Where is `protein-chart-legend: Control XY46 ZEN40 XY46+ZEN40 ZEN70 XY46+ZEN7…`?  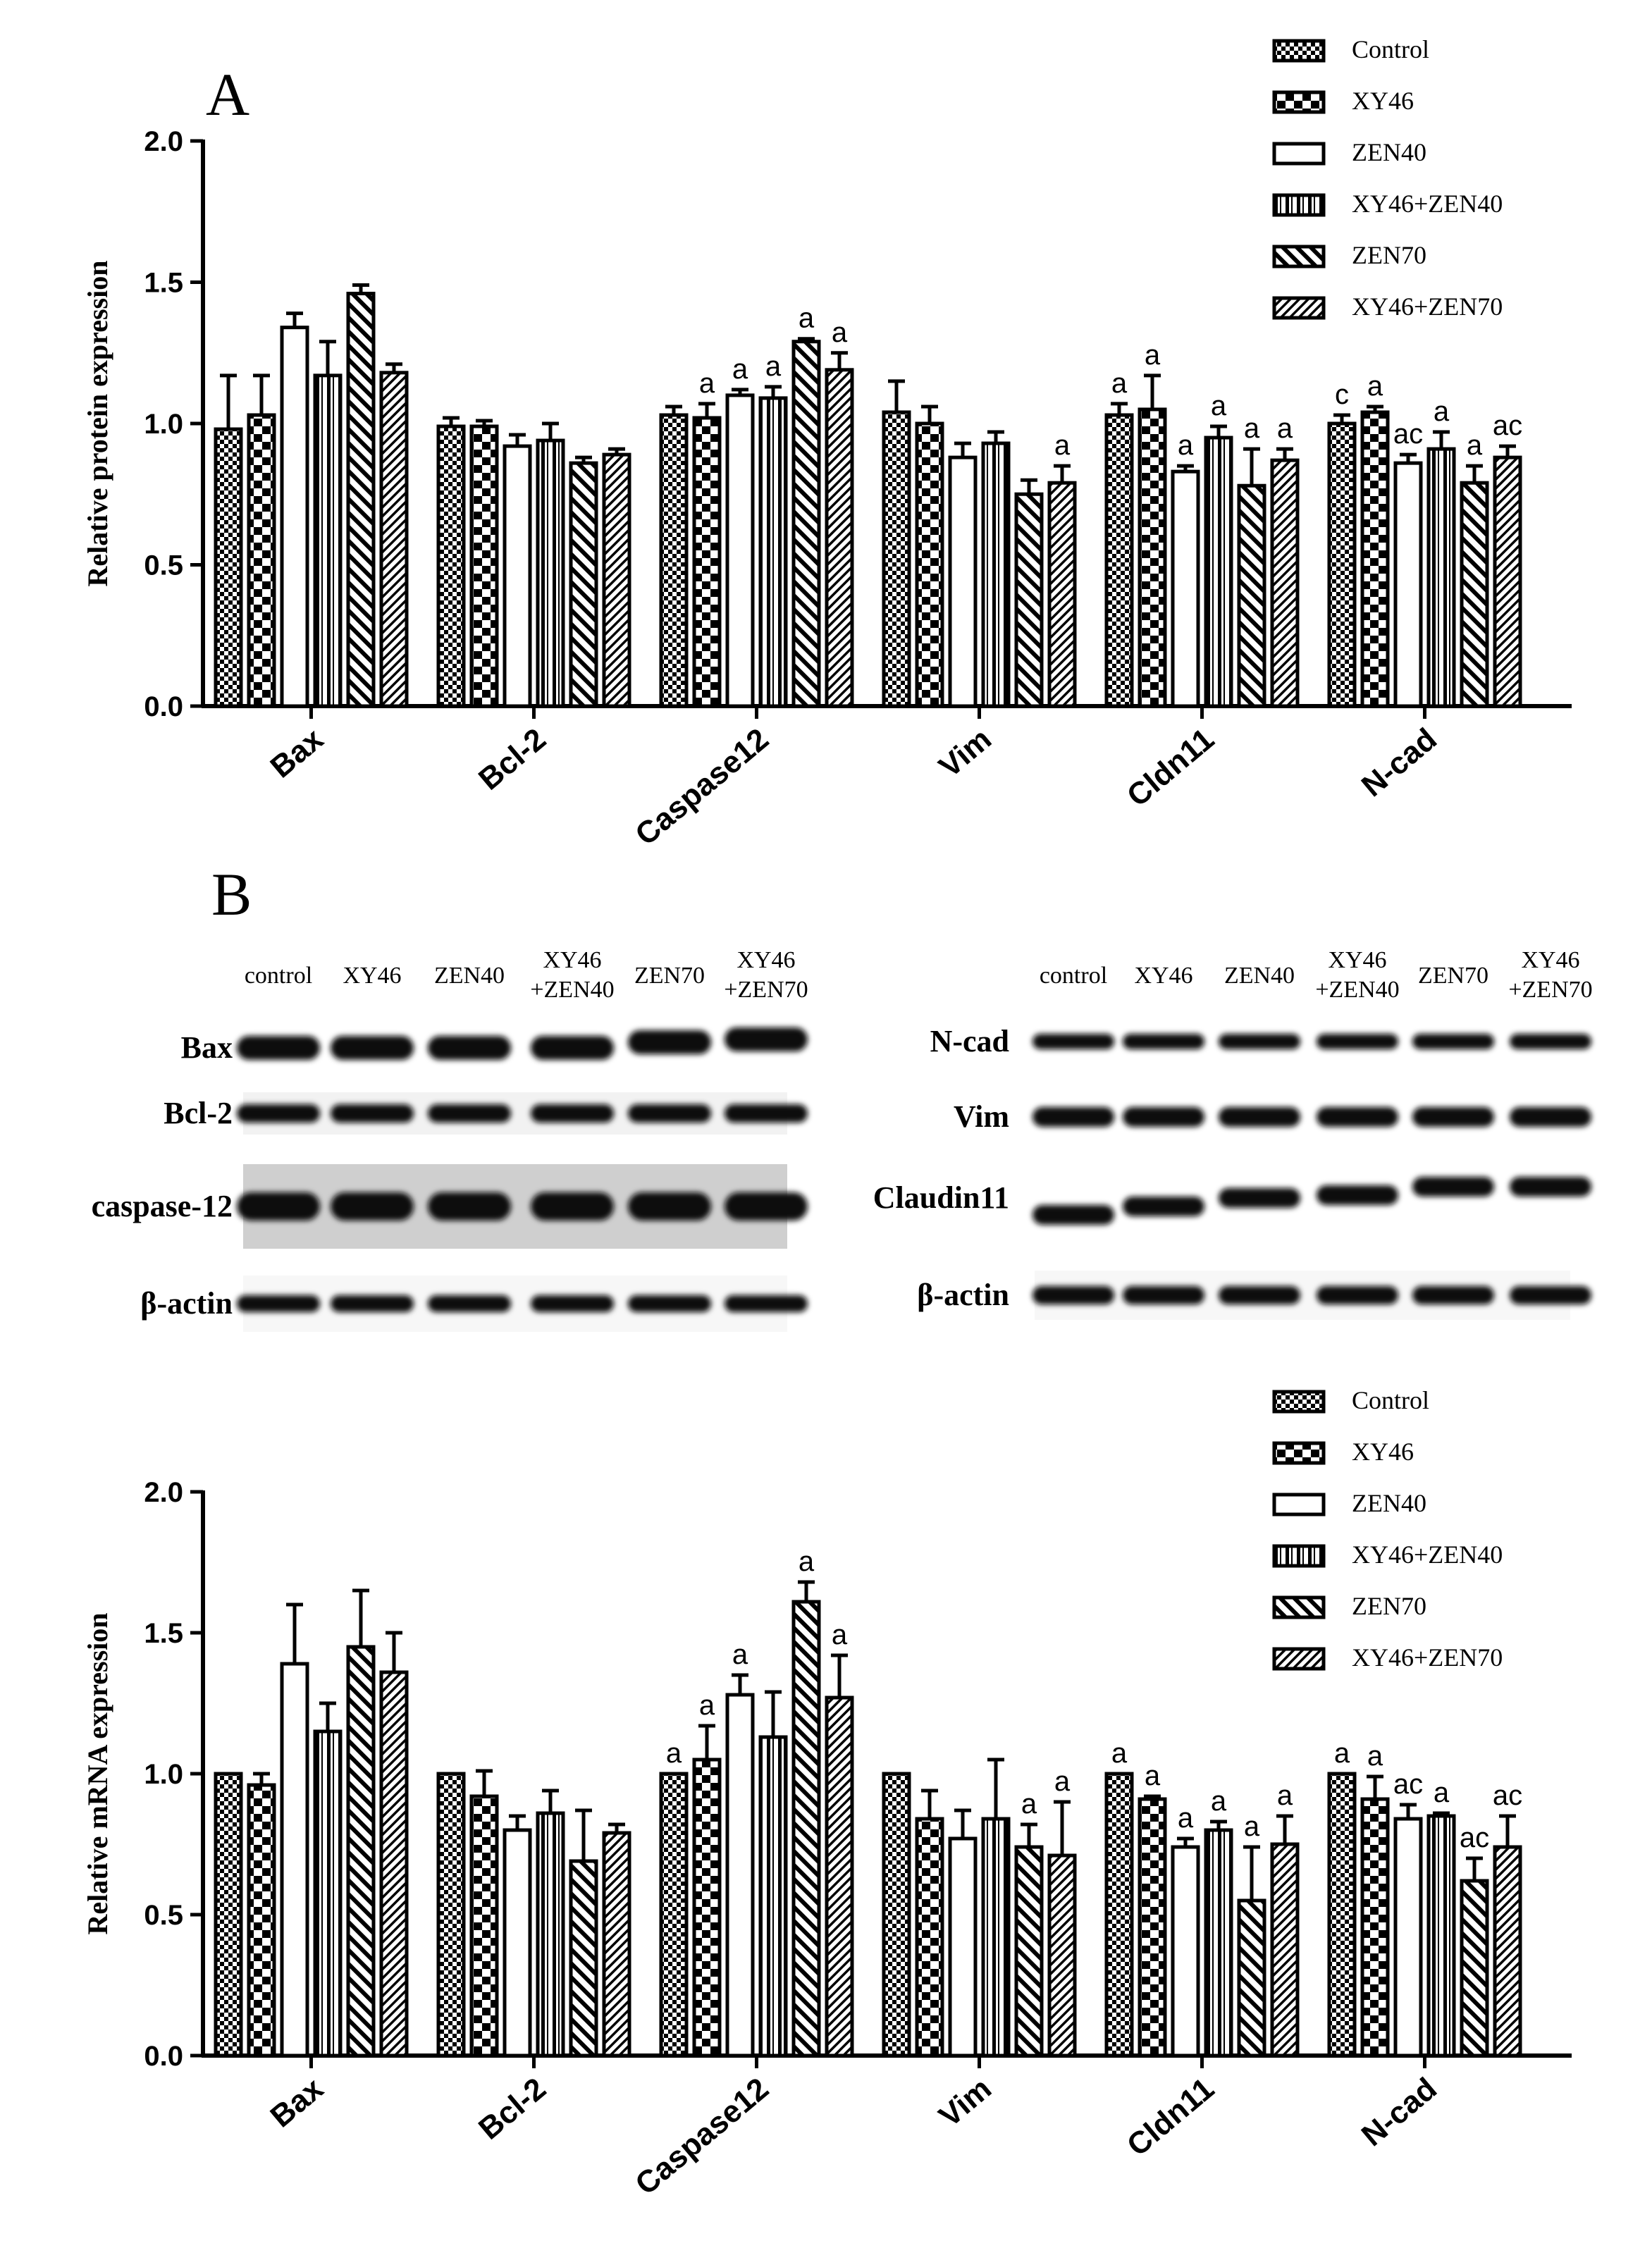
protein-chart-legend: Control XY46 ZEN40 XY46+ZEN40 ZEN70 XY46+ZEN7… is located at coordinates (1387, 178).